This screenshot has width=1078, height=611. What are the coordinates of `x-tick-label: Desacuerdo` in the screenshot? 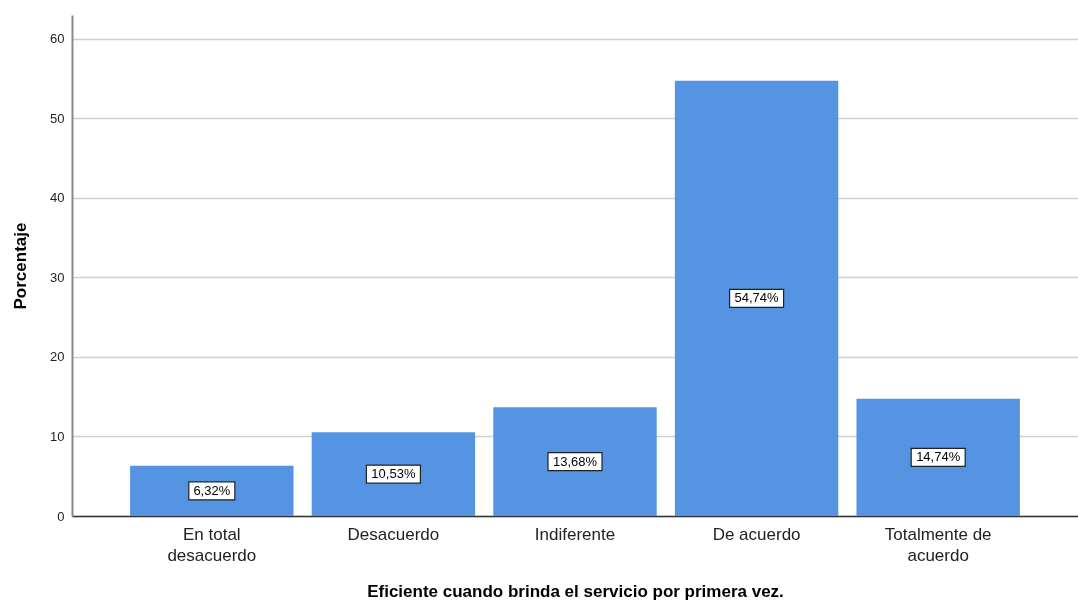 It's located at (393, 534).